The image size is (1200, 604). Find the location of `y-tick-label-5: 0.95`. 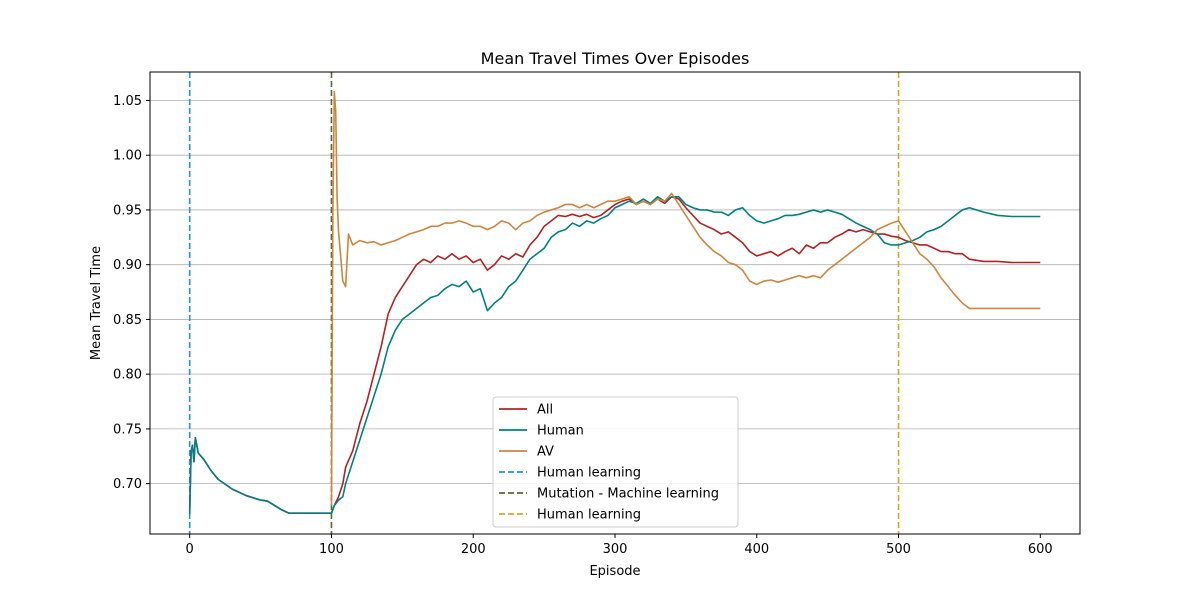

y-tick-label-5: 0.95 is located at coordinates (127, 210).